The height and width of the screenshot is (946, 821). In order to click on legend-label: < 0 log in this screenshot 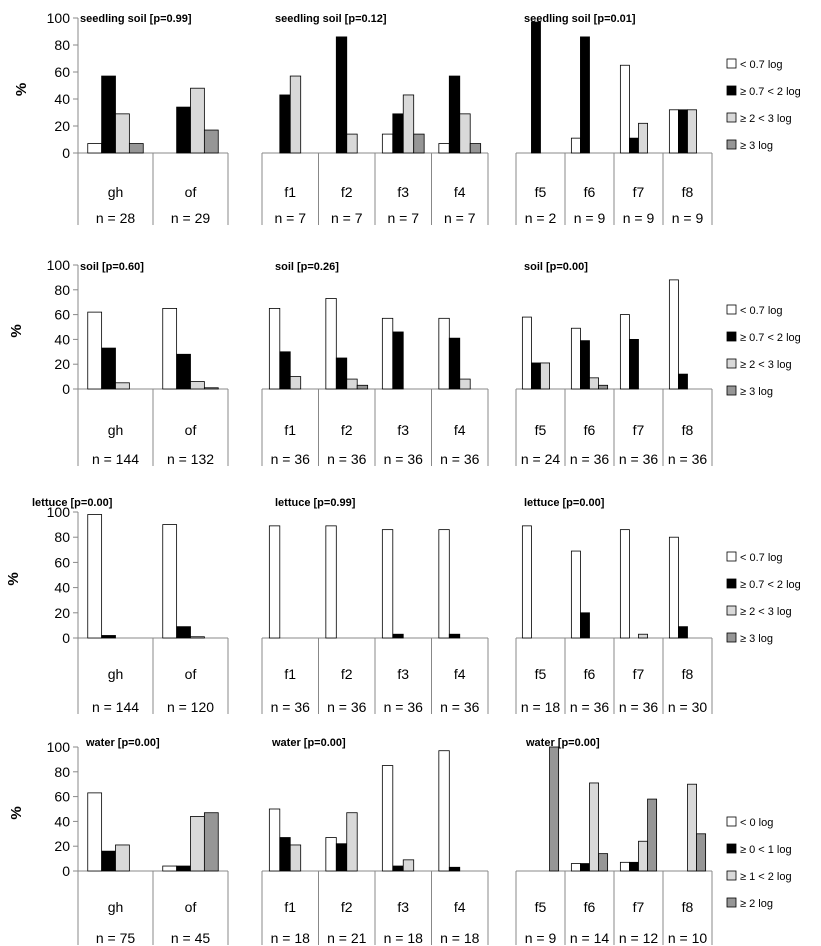, I will do `click(756, 823)`.